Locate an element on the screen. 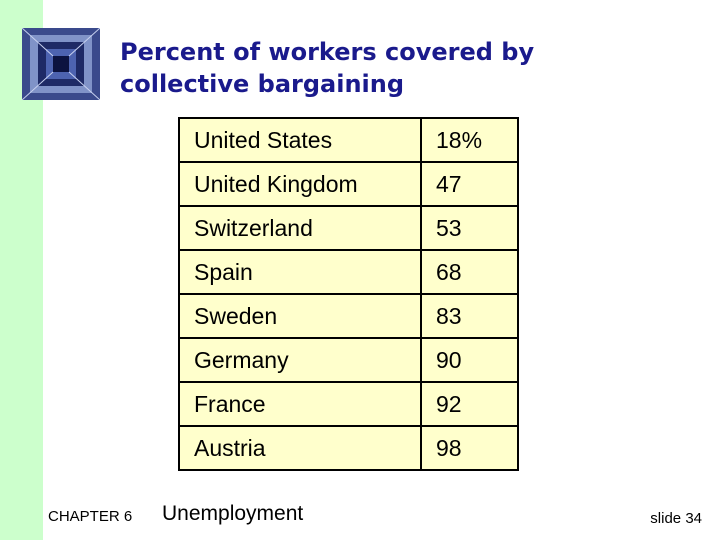 This screenshot has width=720, height=540. country-cell: Sweden is located at coordinates (300, 316).